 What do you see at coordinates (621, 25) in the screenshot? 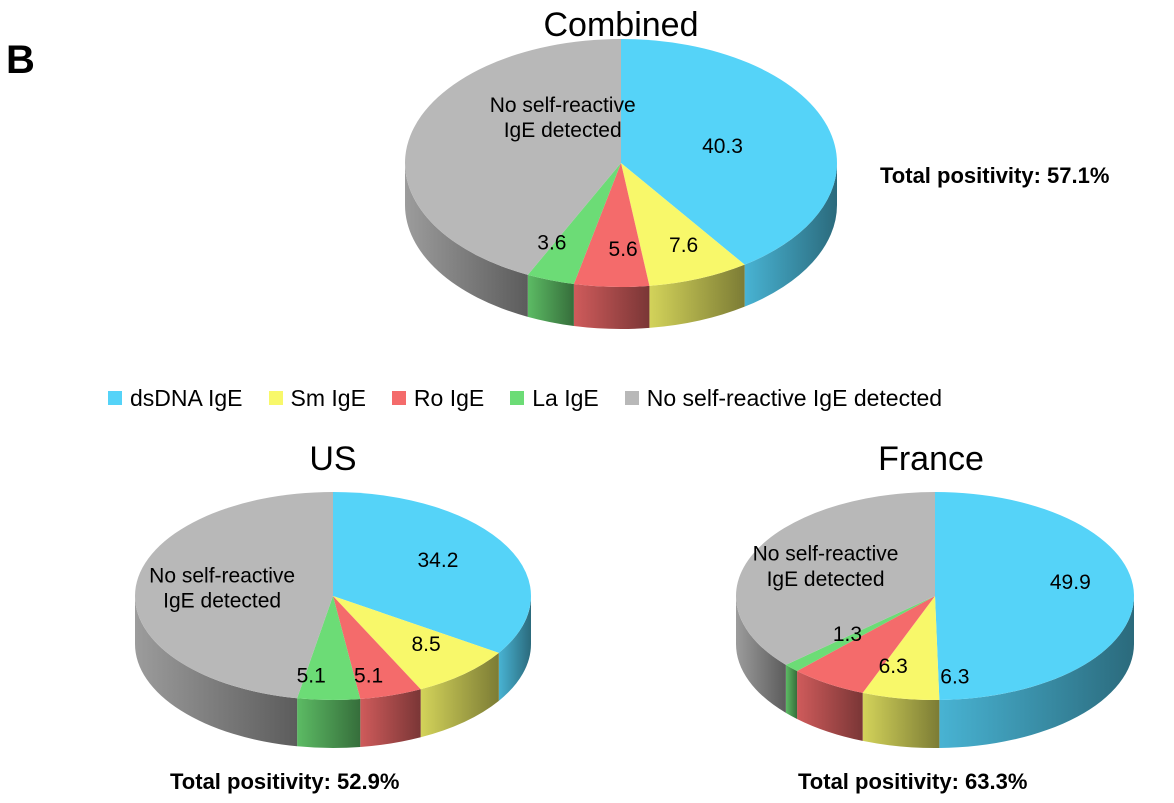
I see `chart-title-combined: Combined` at bounding box center [621, 25].